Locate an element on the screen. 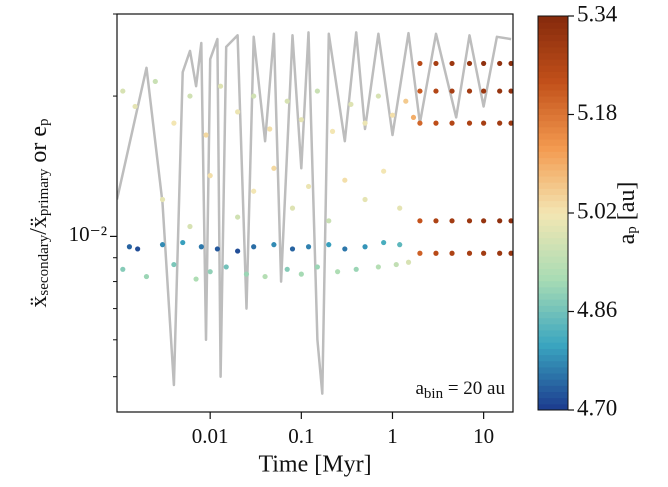 The image size is (668, 487). label-part: ẍ is located at coordinates (39, 302).